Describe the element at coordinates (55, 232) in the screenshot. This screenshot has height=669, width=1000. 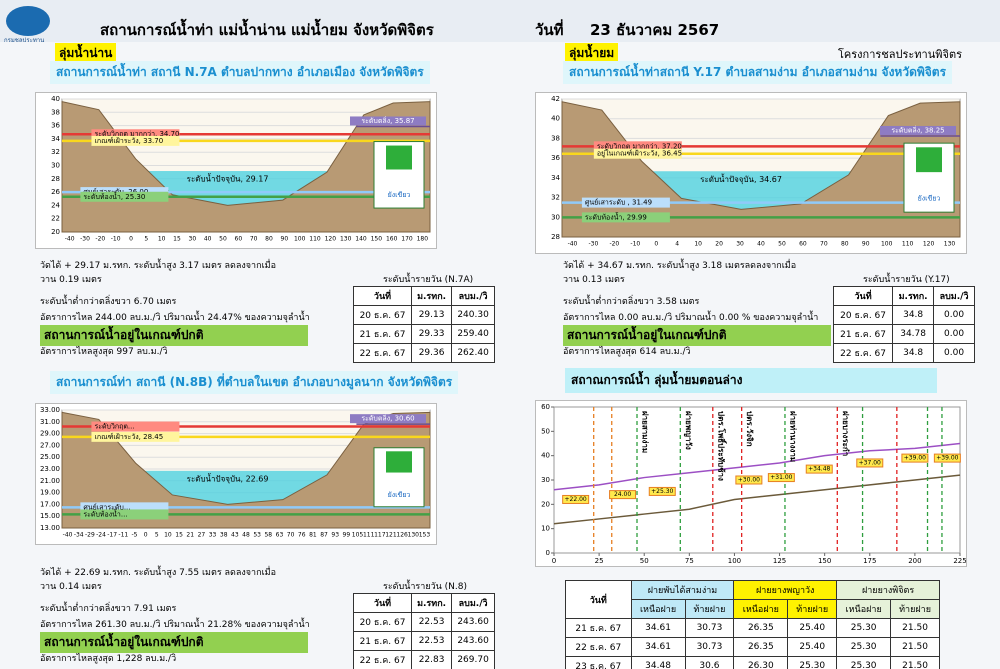
I see `y-tick-label: 20` at that location.